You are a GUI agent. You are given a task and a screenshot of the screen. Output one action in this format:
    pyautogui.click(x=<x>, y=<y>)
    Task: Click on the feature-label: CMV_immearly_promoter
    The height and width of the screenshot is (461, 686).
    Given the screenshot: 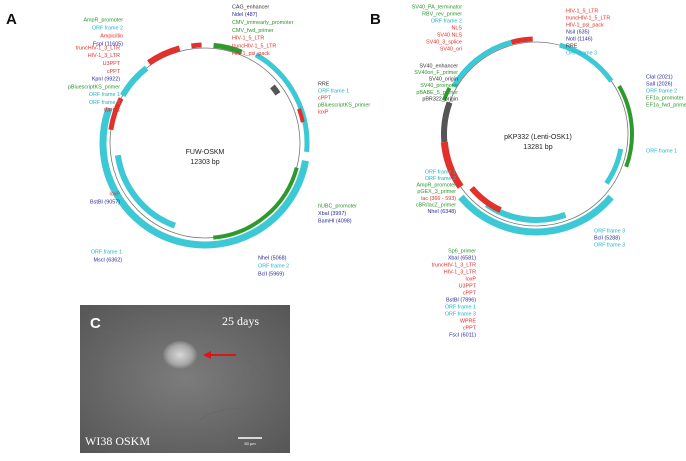 What is the action you would take?
    pyautogui.click(x=263, y=23)
    